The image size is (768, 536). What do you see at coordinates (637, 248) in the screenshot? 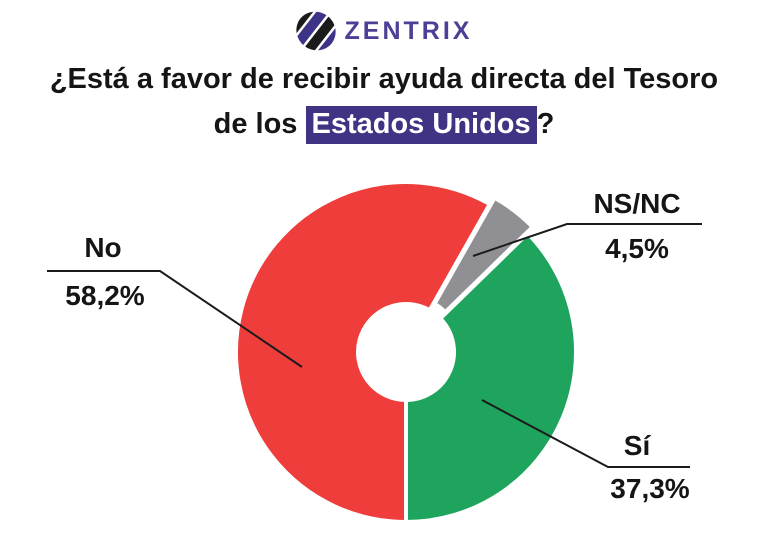
I see `value-nsnc: 4,5%` at bounding box center [637, 248].